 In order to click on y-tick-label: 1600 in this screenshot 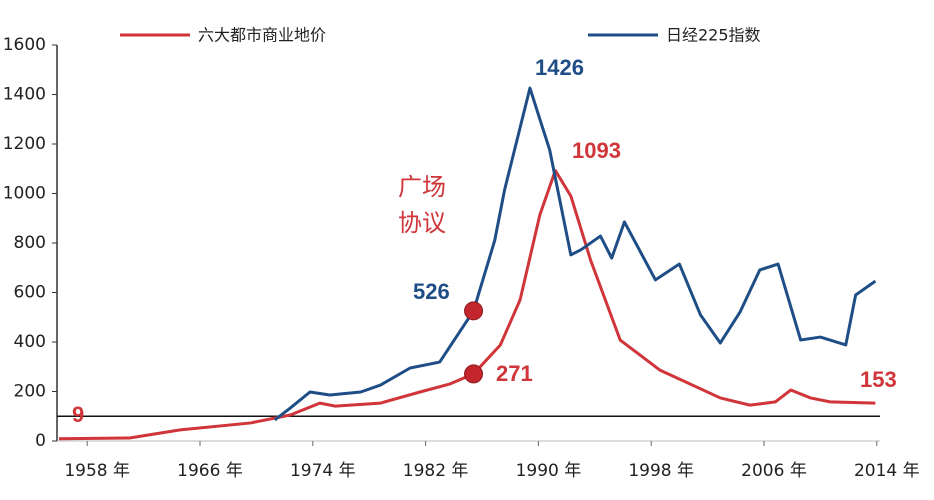, I will do `click(24, 45)`.